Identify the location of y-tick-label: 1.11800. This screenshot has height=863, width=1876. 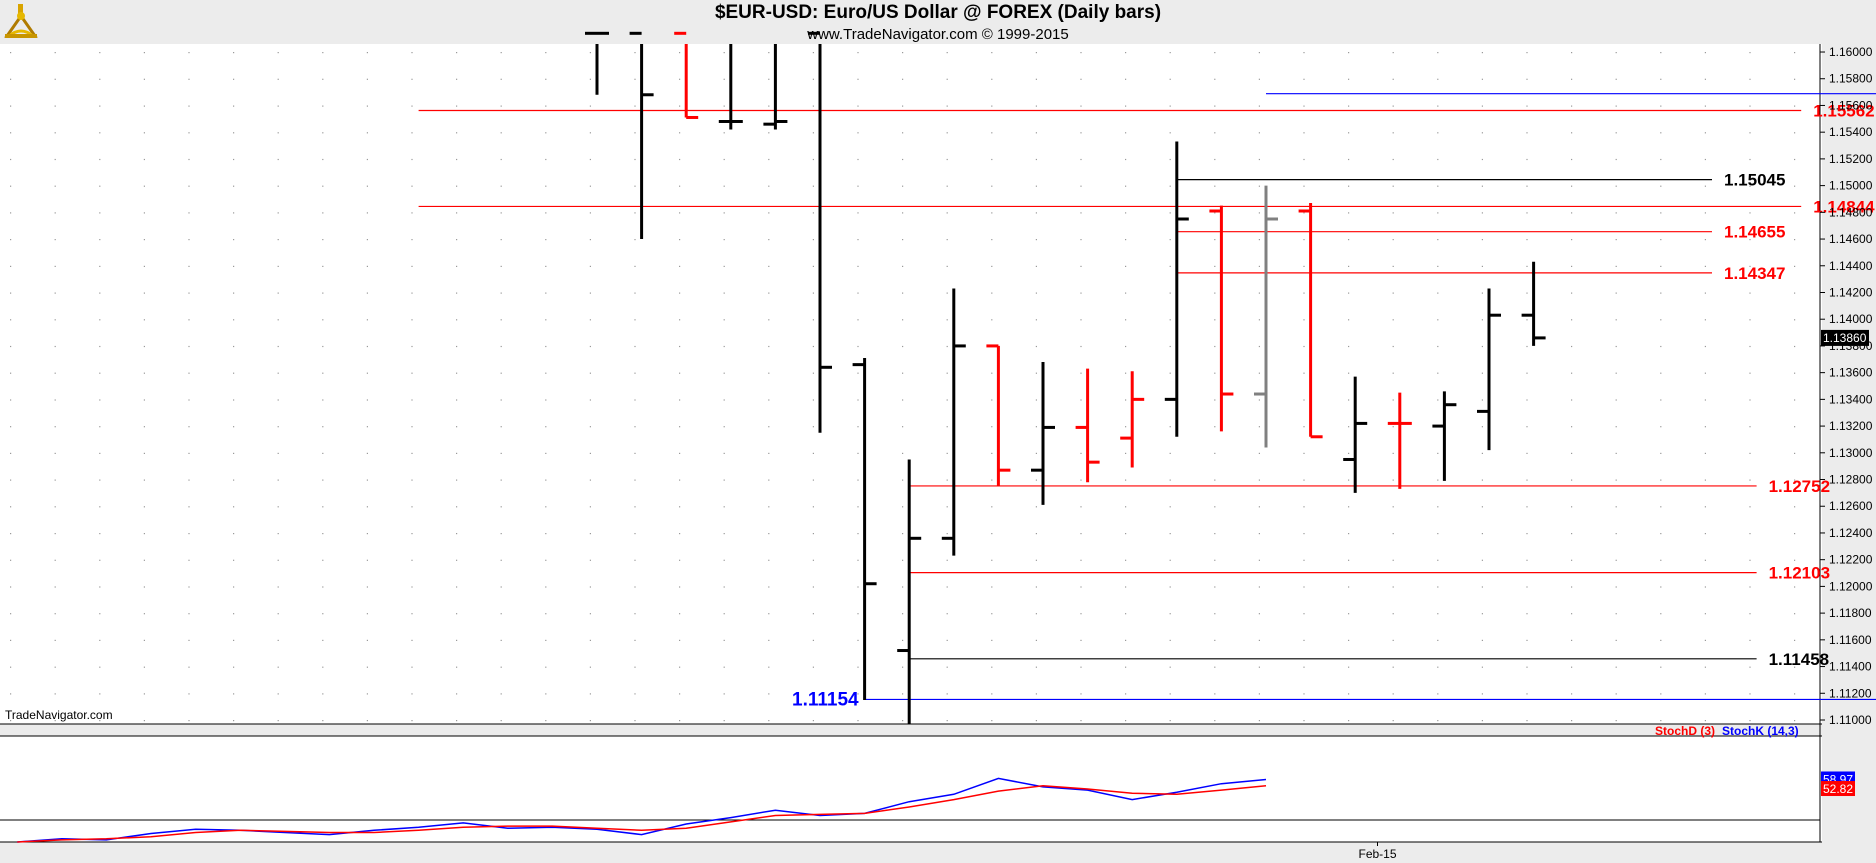
(1850, 613).